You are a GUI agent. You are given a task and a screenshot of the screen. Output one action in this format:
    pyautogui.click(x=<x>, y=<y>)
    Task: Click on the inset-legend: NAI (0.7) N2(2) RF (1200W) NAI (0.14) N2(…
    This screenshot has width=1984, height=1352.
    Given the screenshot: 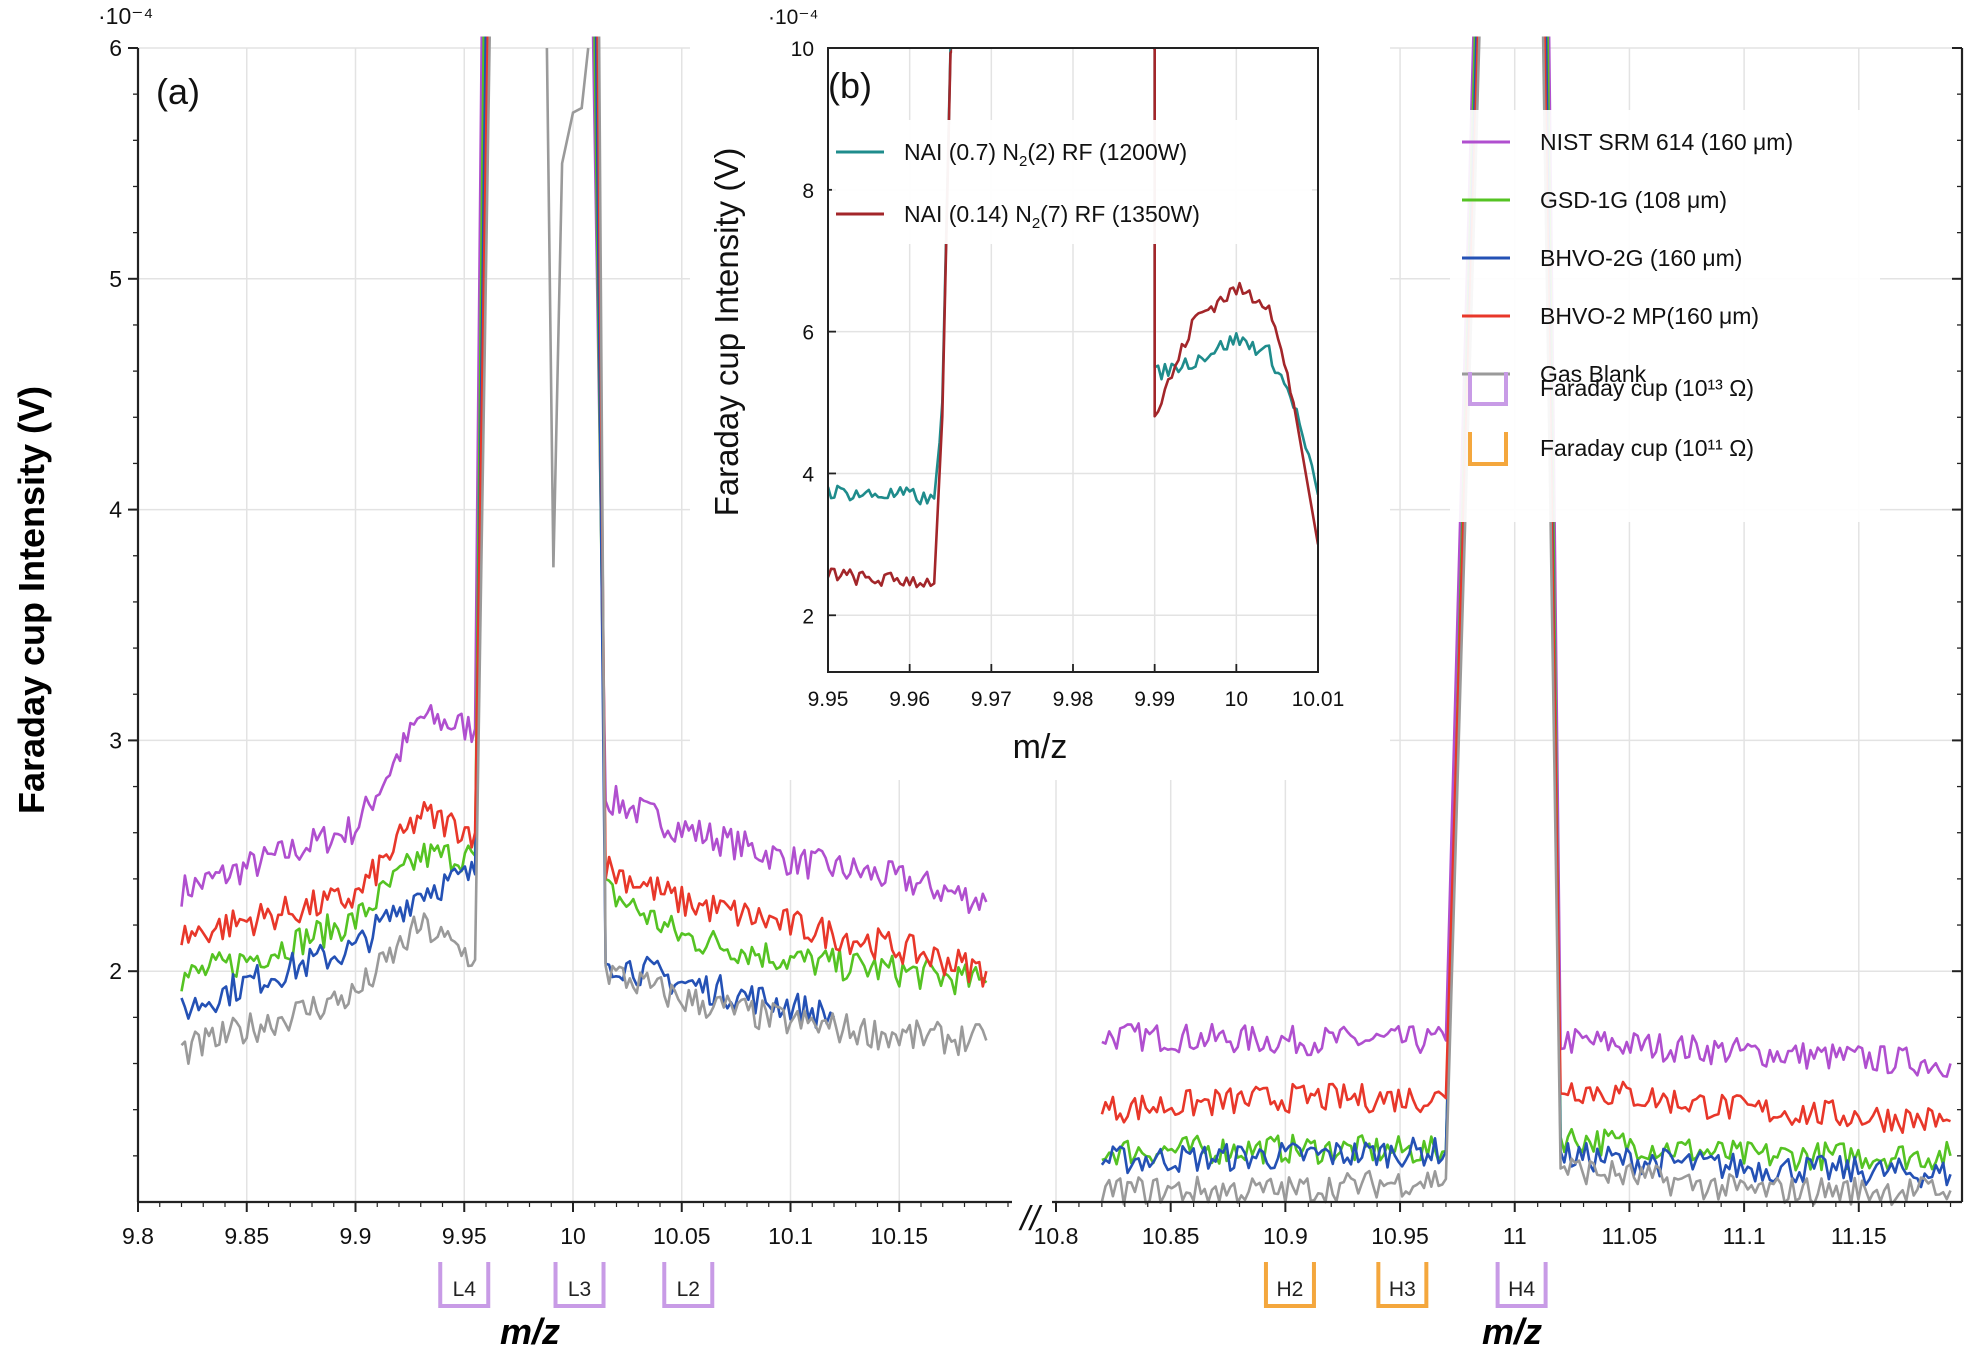 What is the action you would take?
    pyautogui.click(x=1072, y=182)
    